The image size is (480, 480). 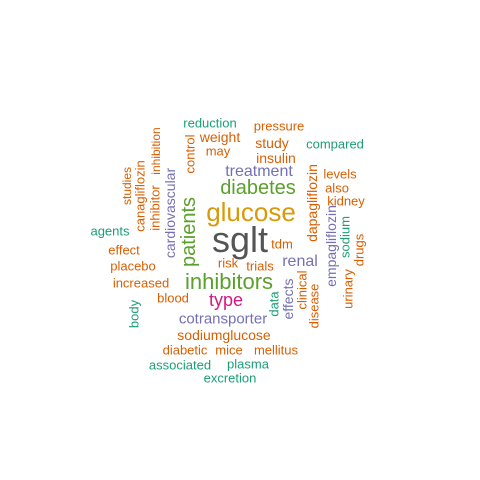 I want to click on word-reduction: reduction, so click(x=210, y=123).